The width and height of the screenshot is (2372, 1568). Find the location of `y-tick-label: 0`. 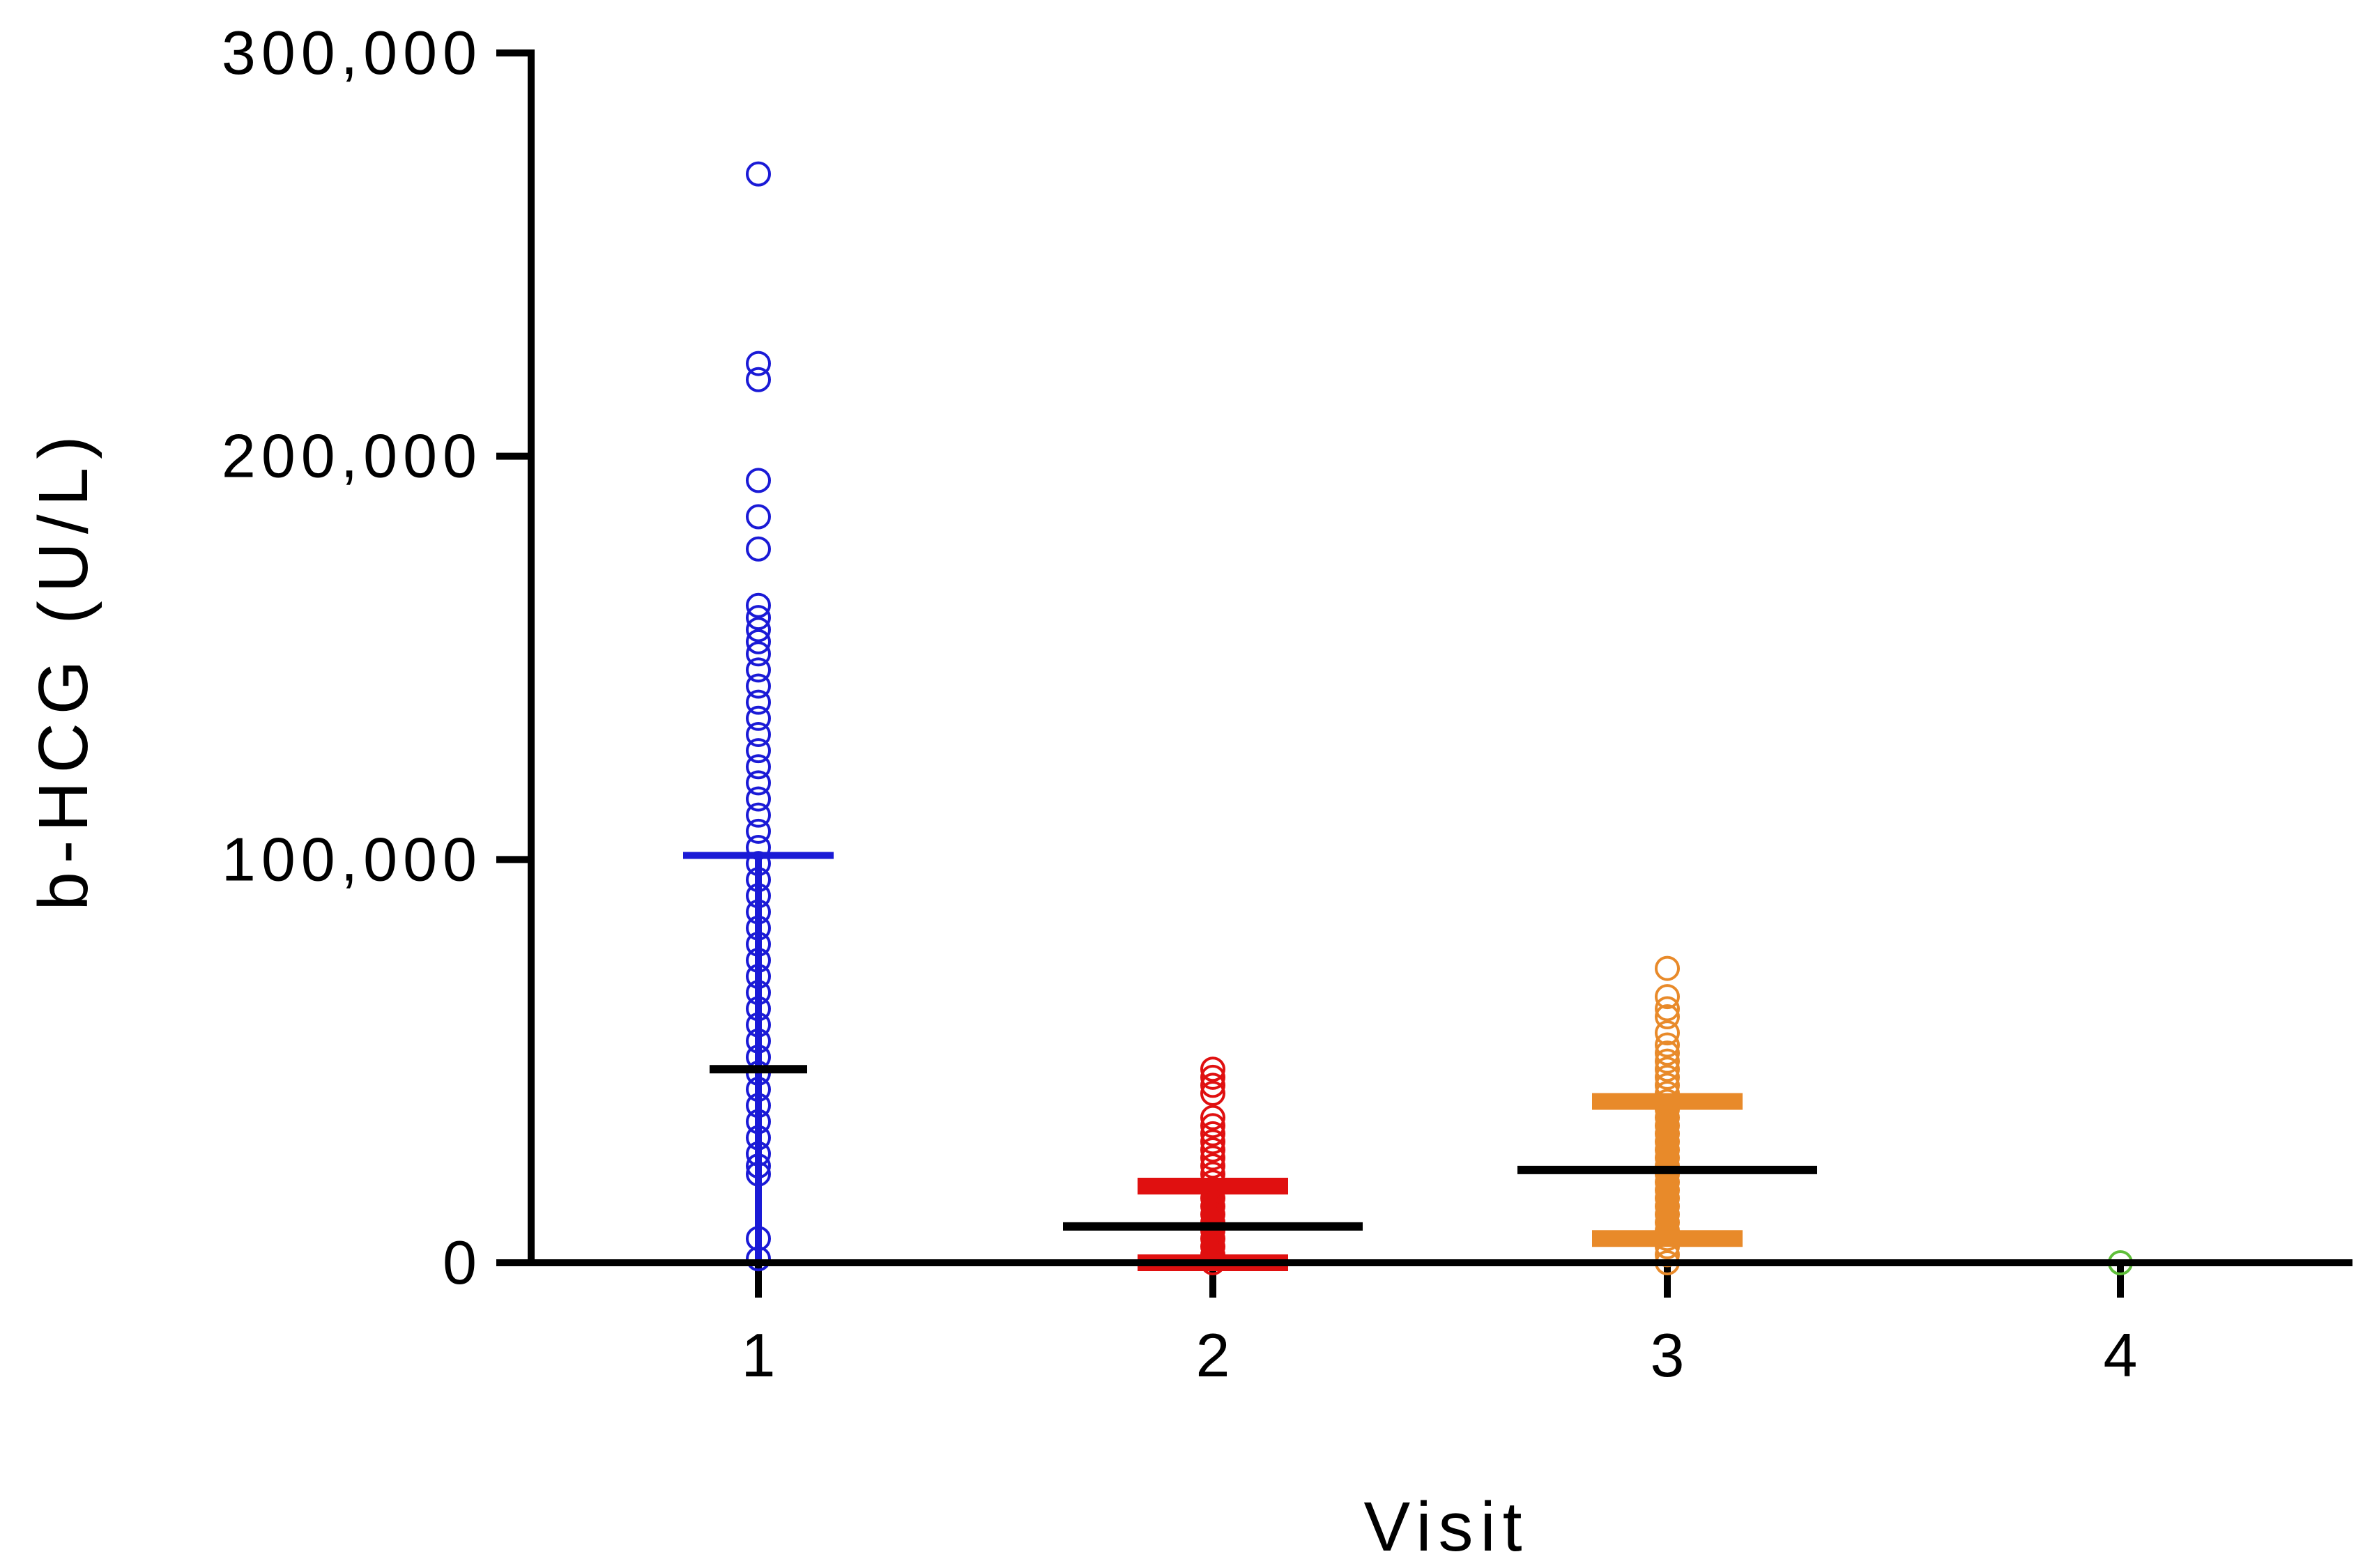

y-tick-label: 0 is located at coordinates (462, 1262).